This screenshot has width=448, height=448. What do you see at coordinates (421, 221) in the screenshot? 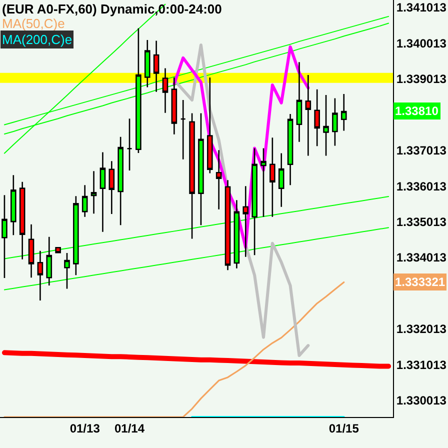
I see `y-tick-label: 1.335013` at bounding box center [421, 221].